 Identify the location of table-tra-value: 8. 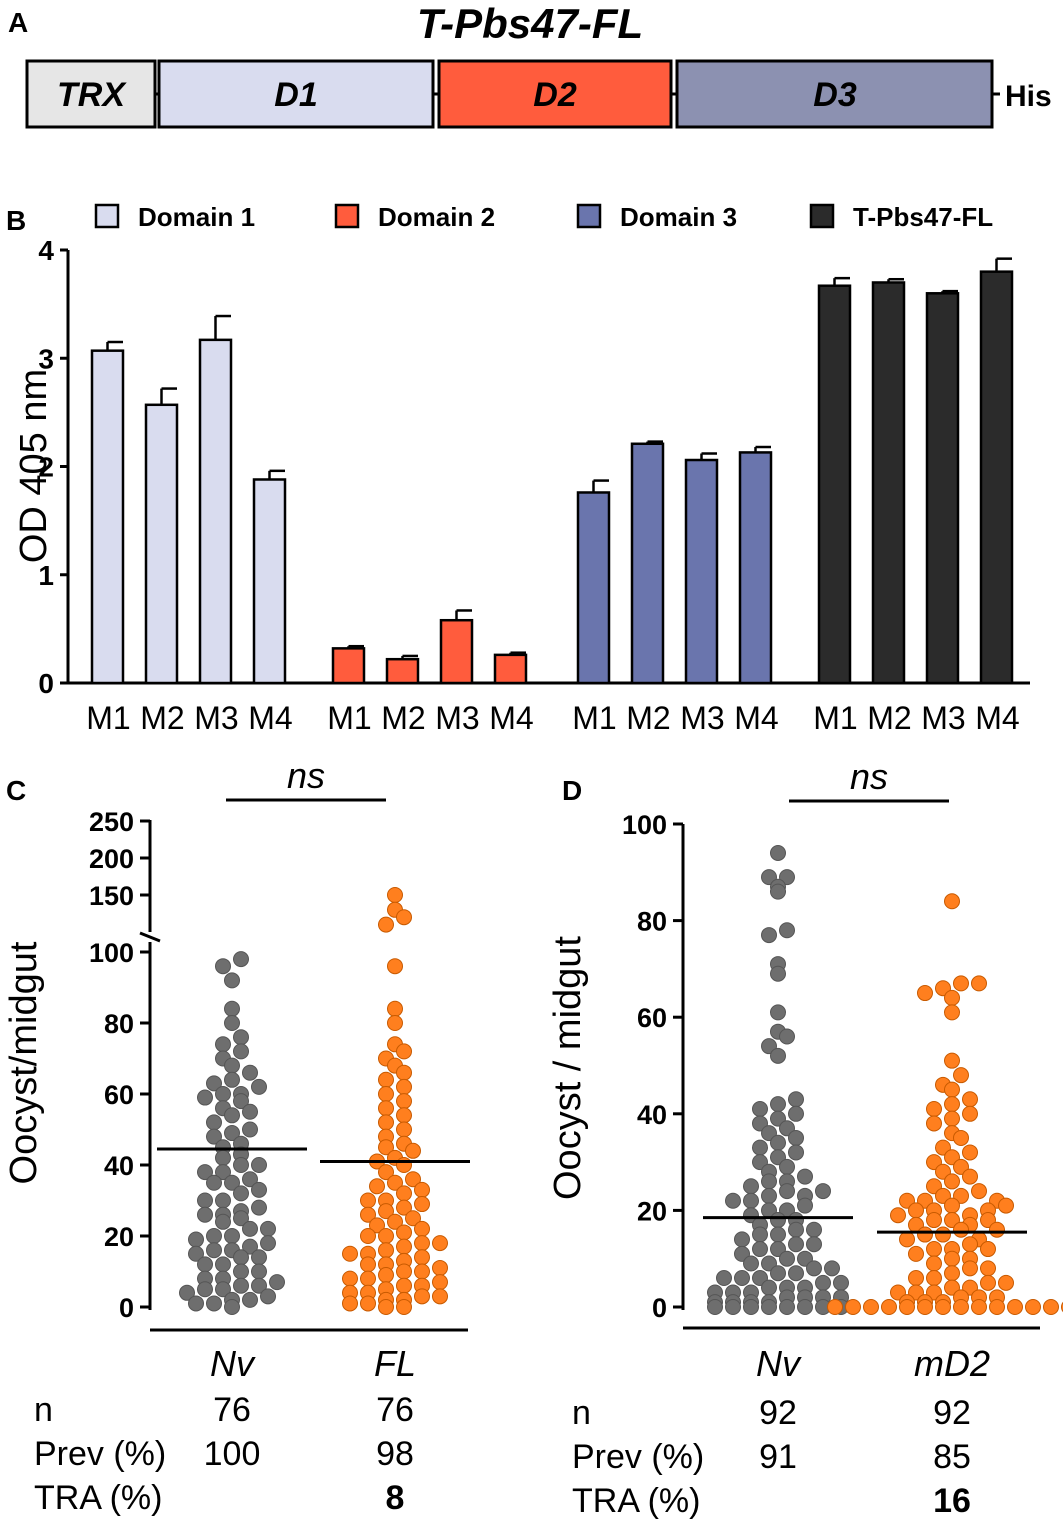
(395, 1498).